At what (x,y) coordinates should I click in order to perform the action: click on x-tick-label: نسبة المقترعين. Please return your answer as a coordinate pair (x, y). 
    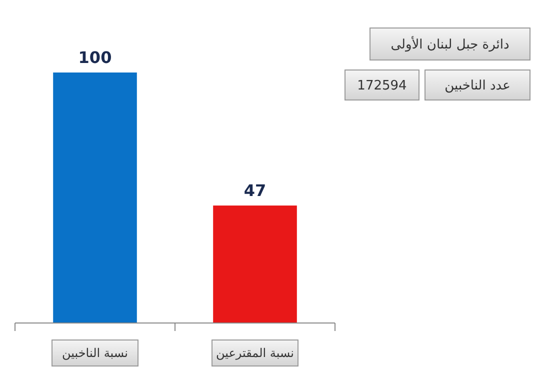
    Looking at the image, I should click on (255, 353).